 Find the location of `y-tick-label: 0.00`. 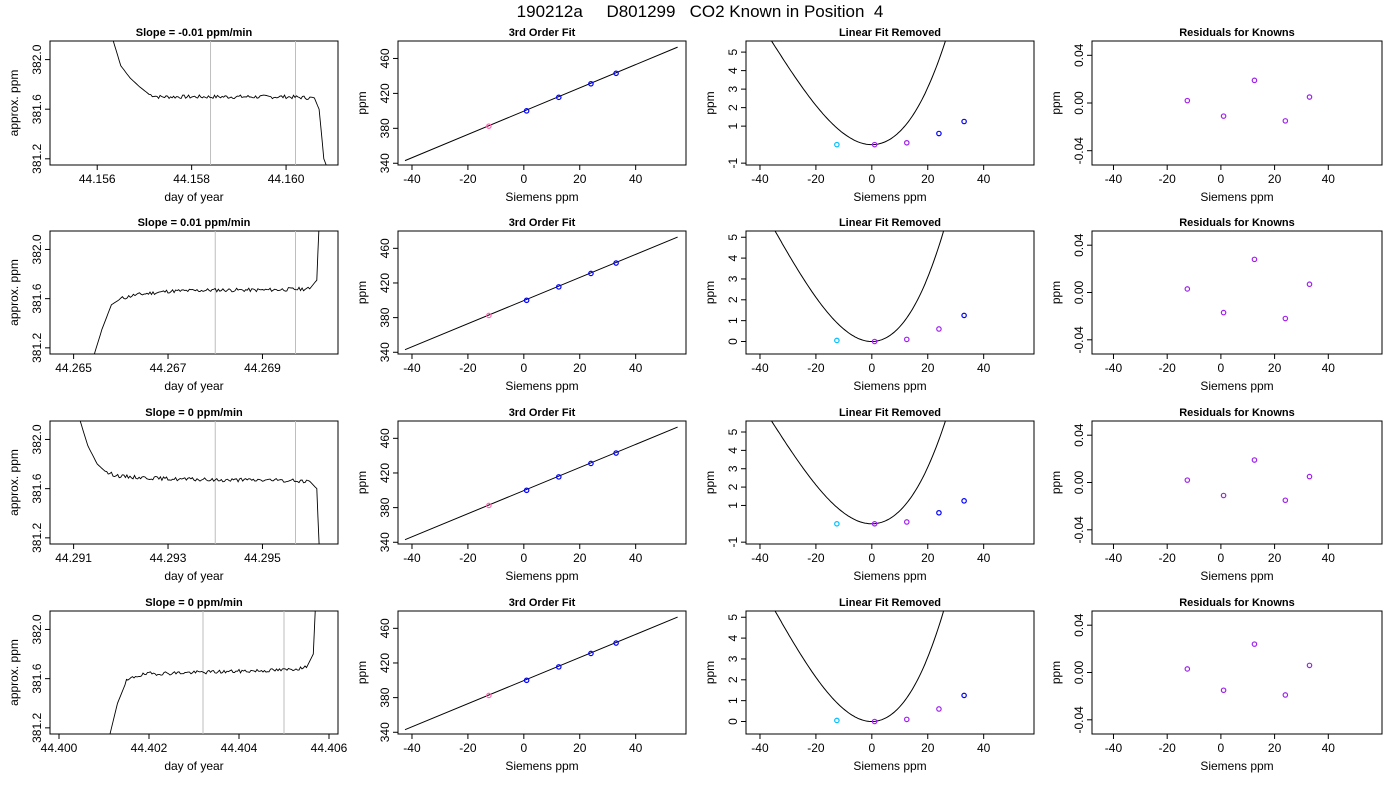

y-tick-label: 0.00 is located at coordinates (1079, 672).